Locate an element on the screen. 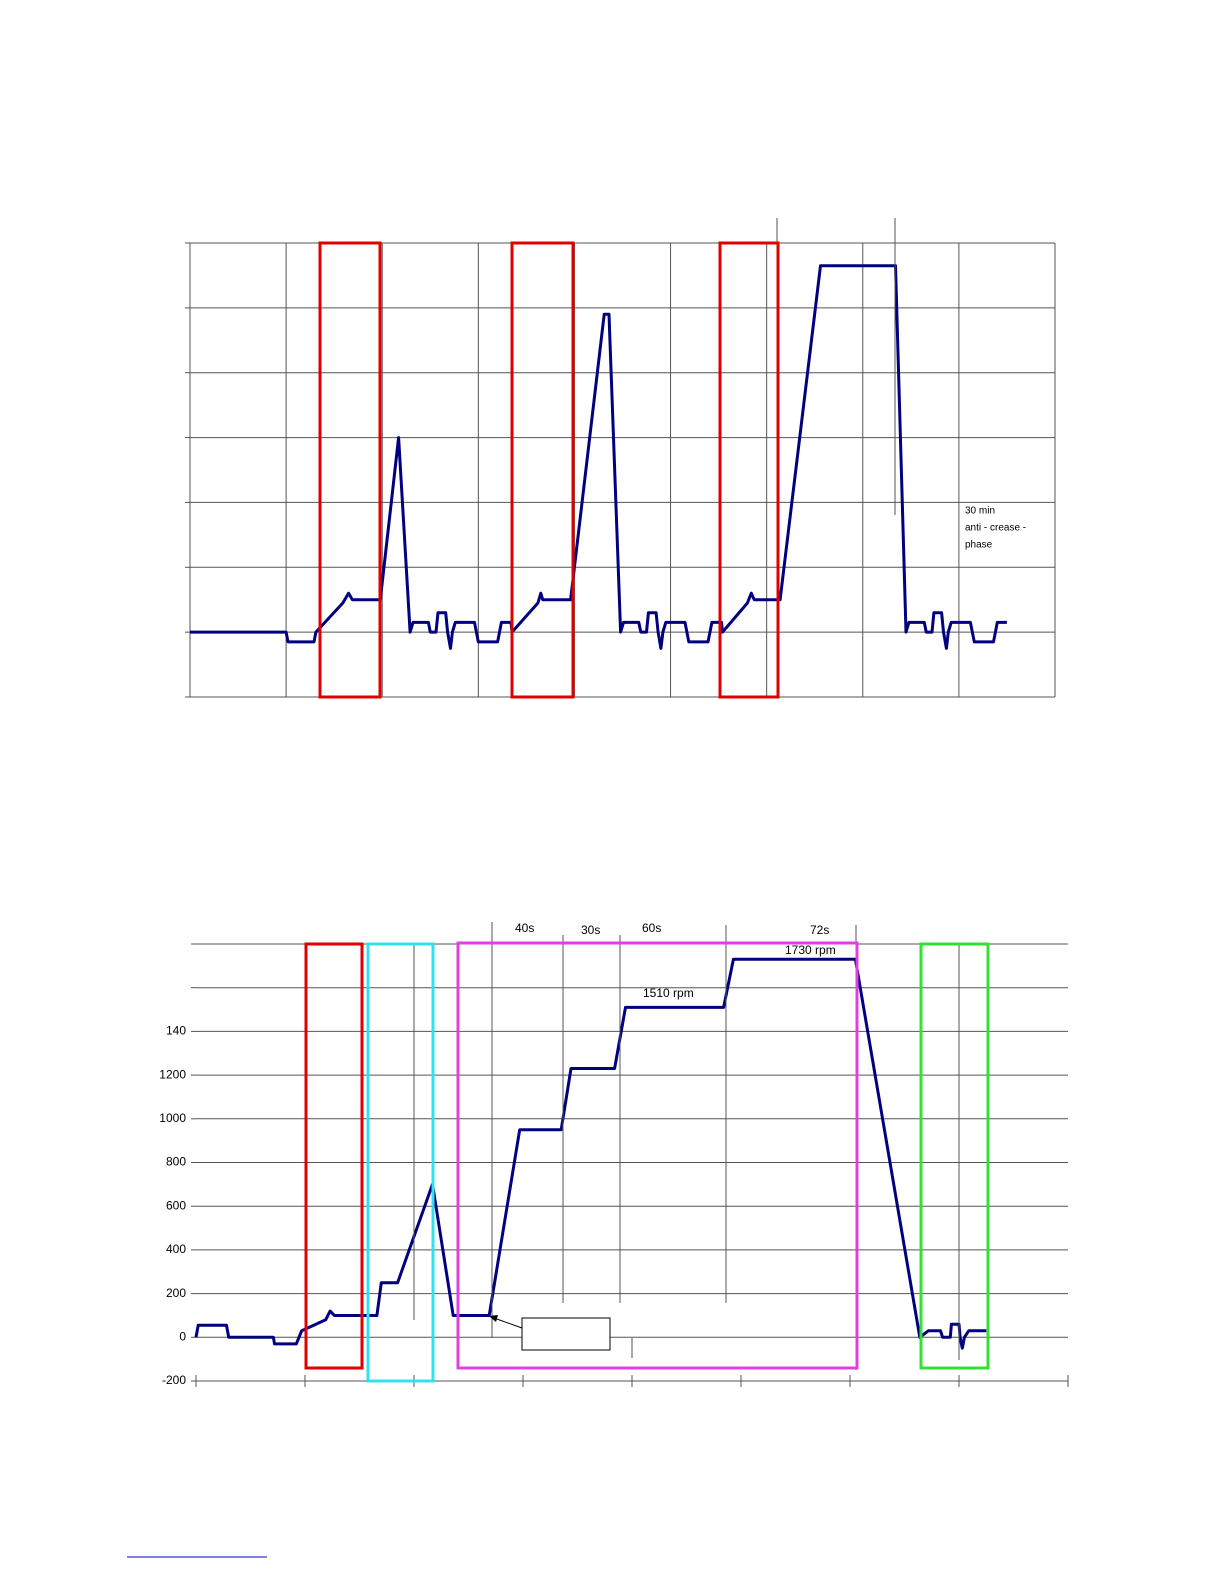 The width and height of the screenshot is (1224, 1584). annotation: anti - crease - is located at coordinates (995, 528).